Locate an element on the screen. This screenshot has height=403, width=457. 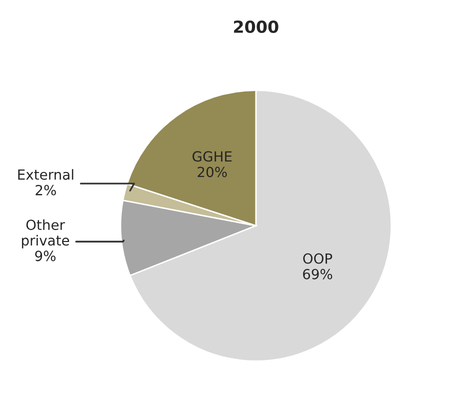
slice-label: GGHE is located at coordinates (212, 156).